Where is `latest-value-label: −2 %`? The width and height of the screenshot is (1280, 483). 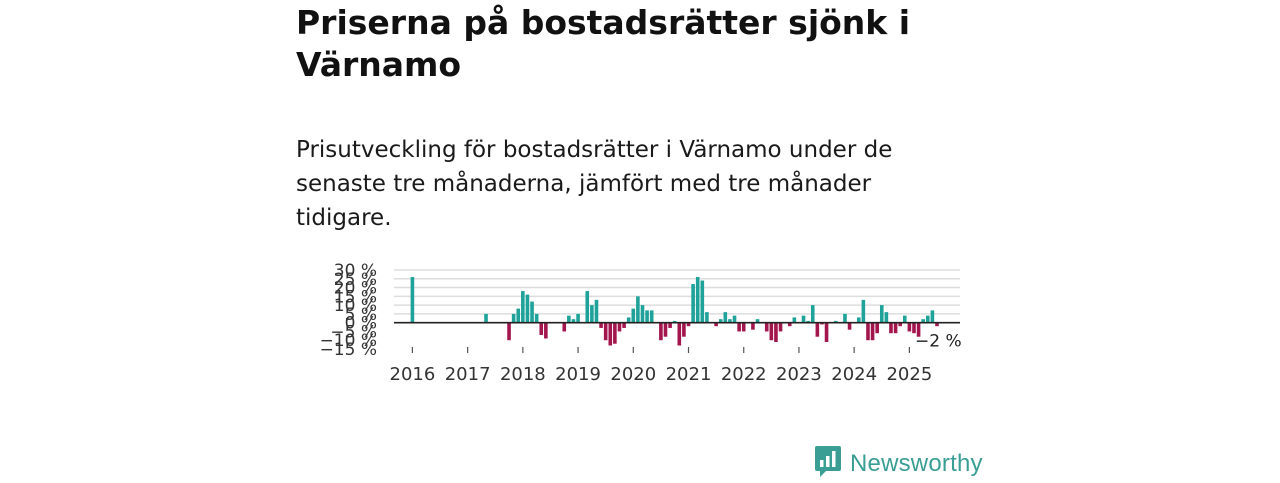 latest-value-label: −2 % is located at coordinates (938, 342).